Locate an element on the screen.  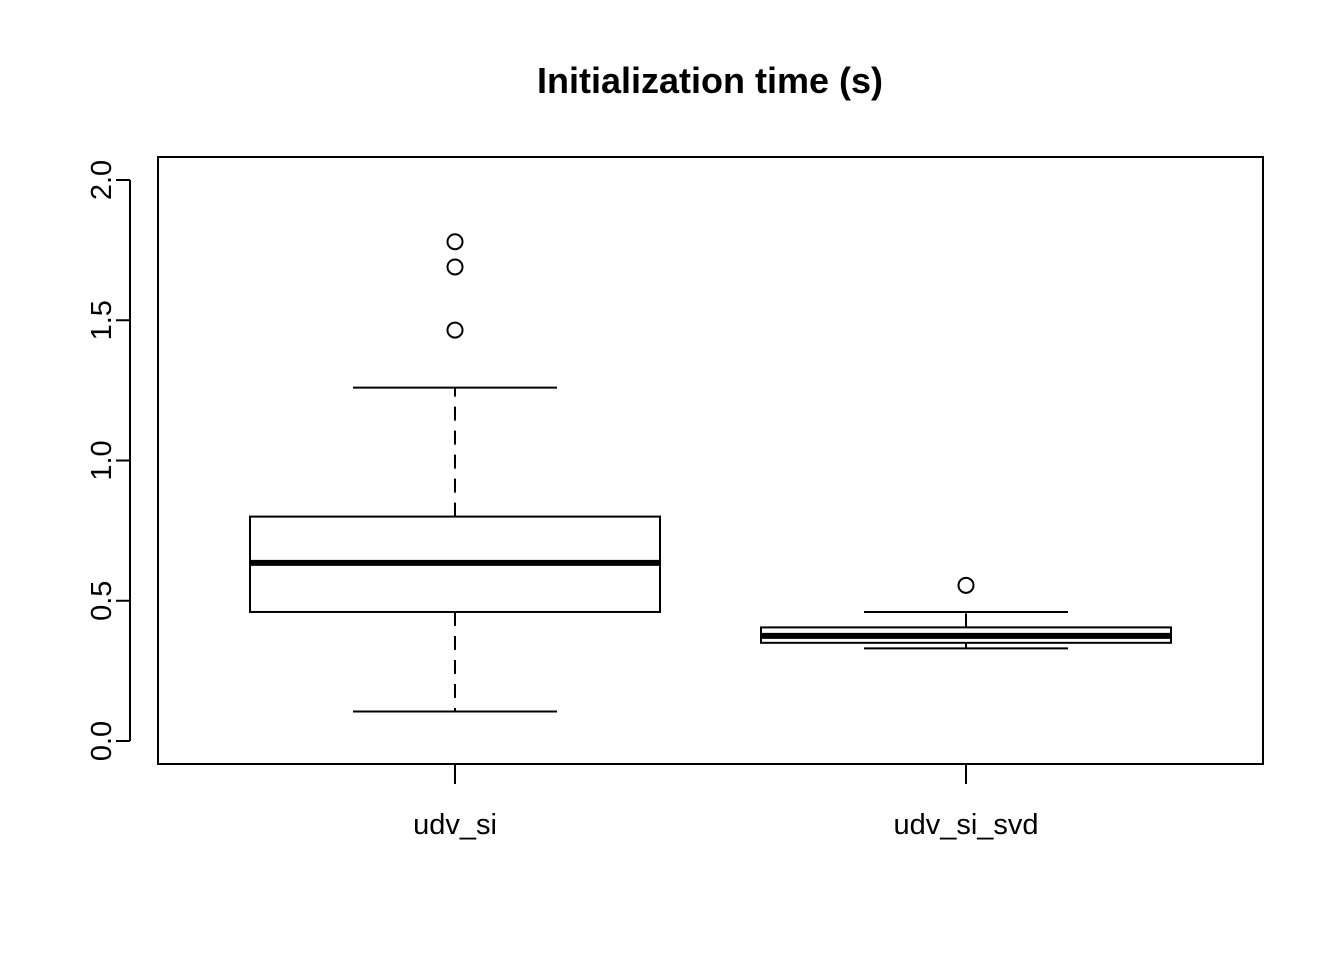
y-axis: 0.0 0.5 1.0 1.5 2.0 is located at coordinates (108, 460).